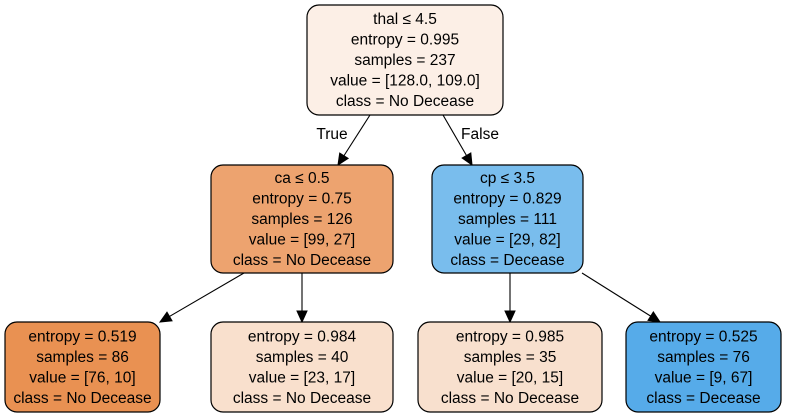  Describe the element at coordinates (82, 336) in the screenshot. I see `node-text-line: entropy = 0.519` at that location.